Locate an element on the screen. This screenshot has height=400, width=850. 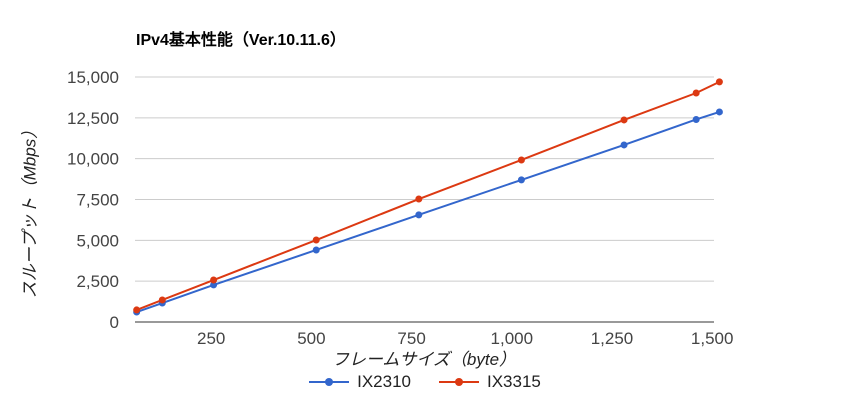
legend-label: IX3315 is located at coordinates (514, 381).